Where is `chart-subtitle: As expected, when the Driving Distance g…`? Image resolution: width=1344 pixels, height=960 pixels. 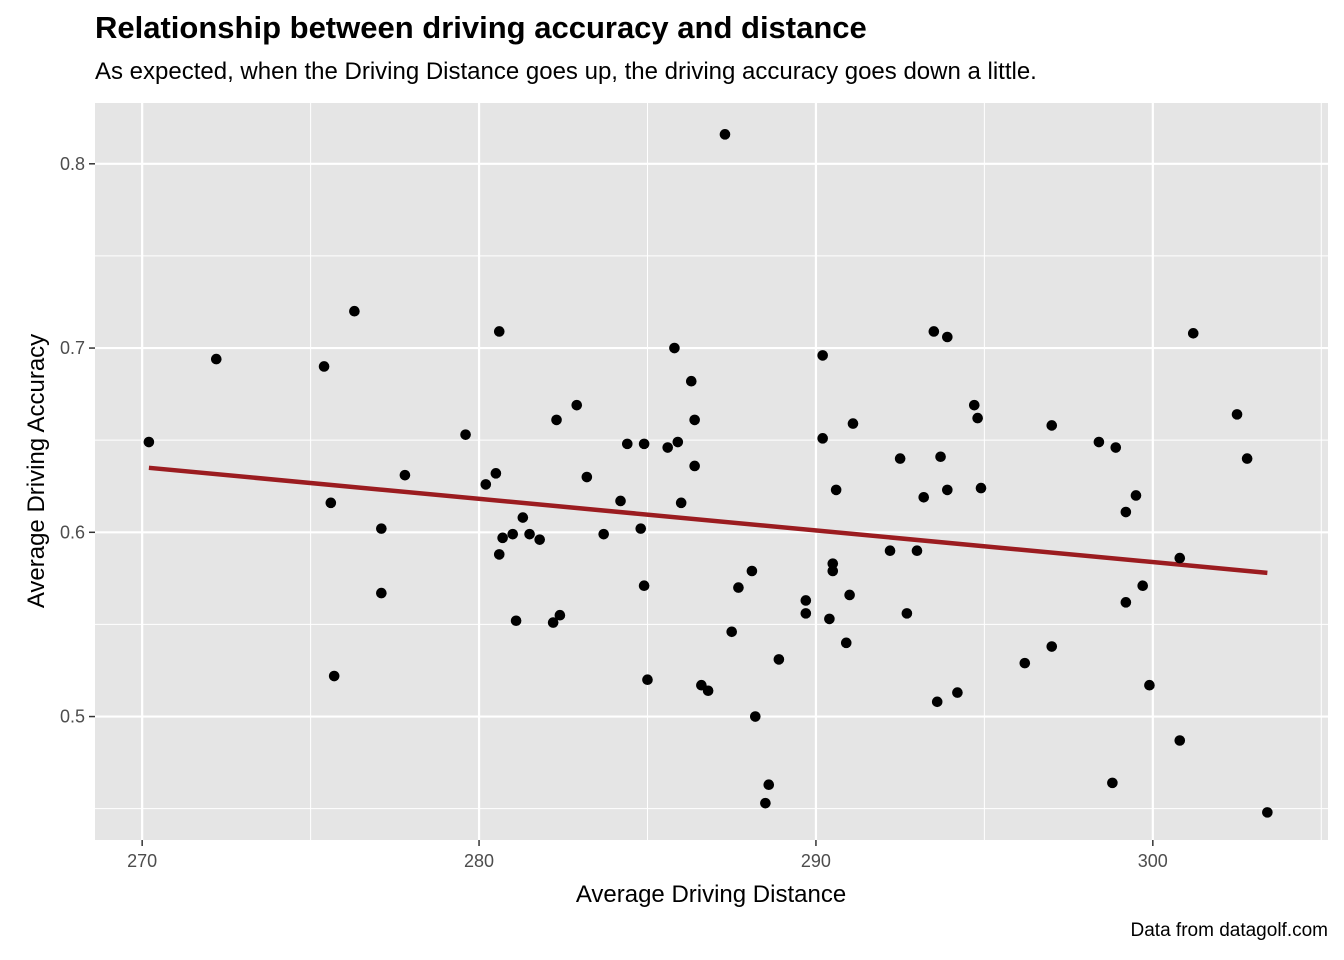
chart-subtitle: As expected, when the Driving Distance g… is located at coordinates (566, 71).